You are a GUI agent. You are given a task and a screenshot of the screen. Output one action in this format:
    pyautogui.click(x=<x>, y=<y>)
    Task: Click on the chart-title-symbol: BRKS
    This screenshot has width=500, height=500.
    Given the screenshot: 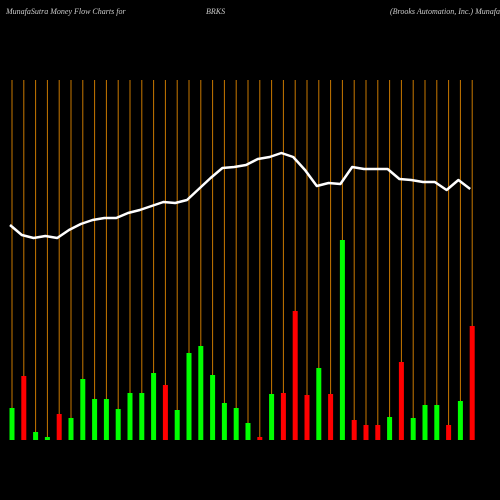 What is the action you would take?
    pyautogui.click(x=215, y=11)
    